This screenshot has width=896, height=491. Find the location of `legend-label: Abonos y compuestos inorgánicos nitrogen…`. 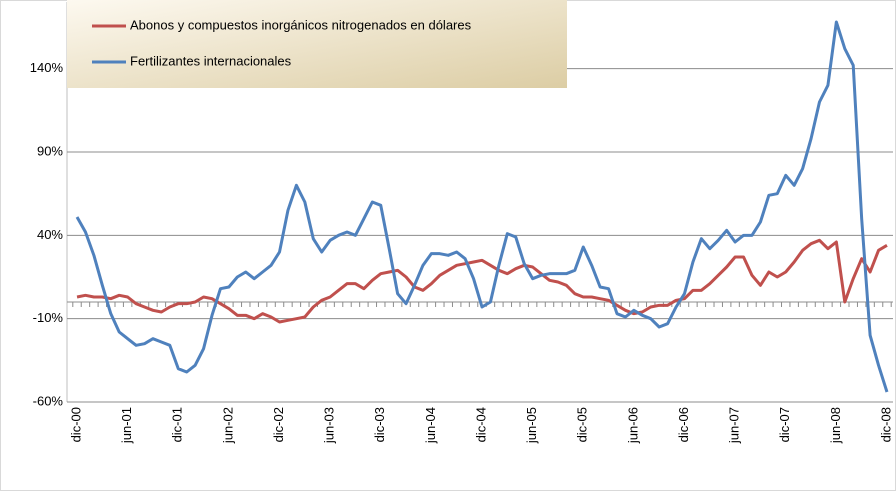

legend-label: Abonos y compuestos inorgánicos nitrogen… is located at coordinates (301, 24).